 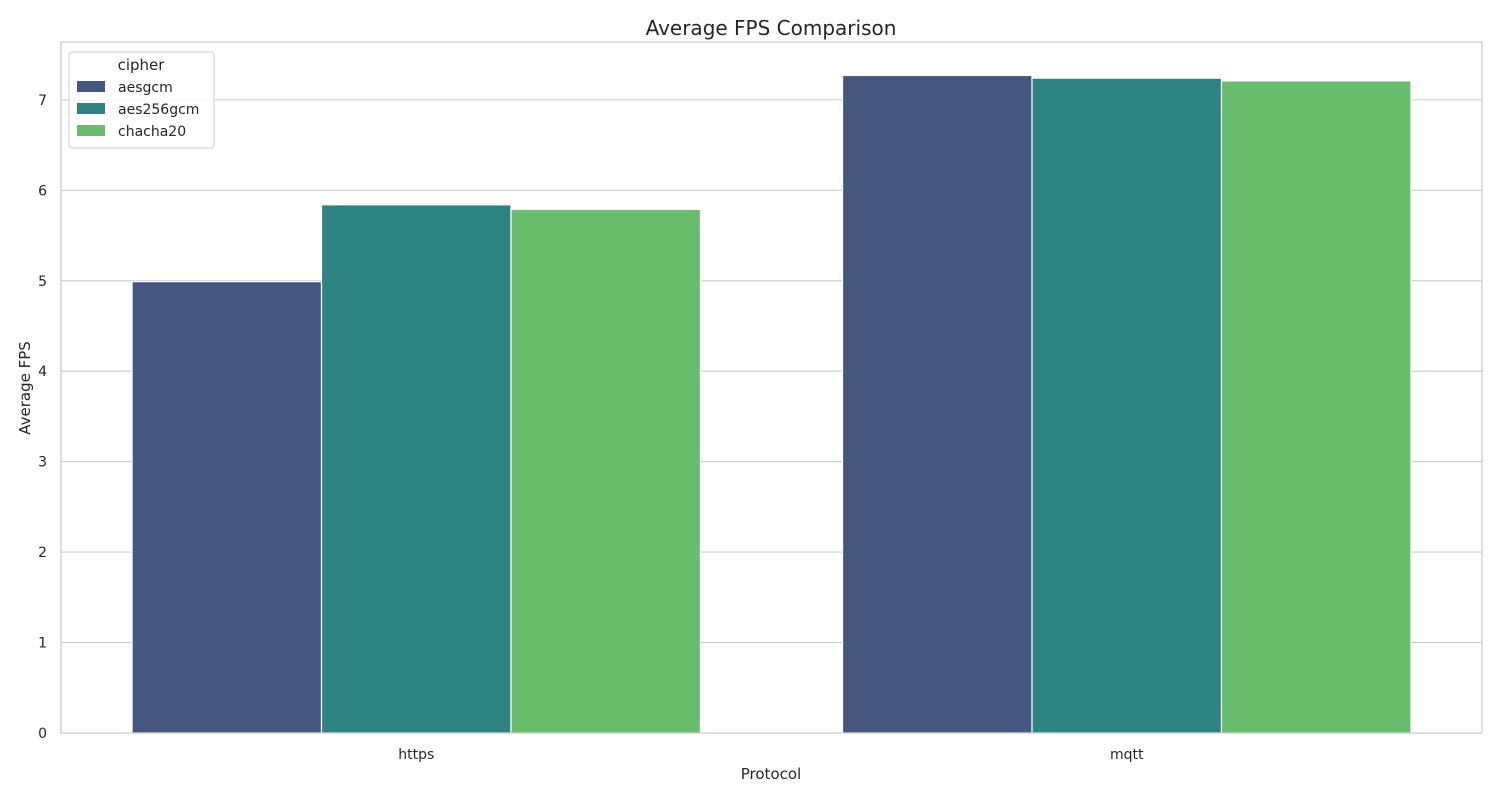 I want to click on x-tick-label: https, so click(x=416, y=755).